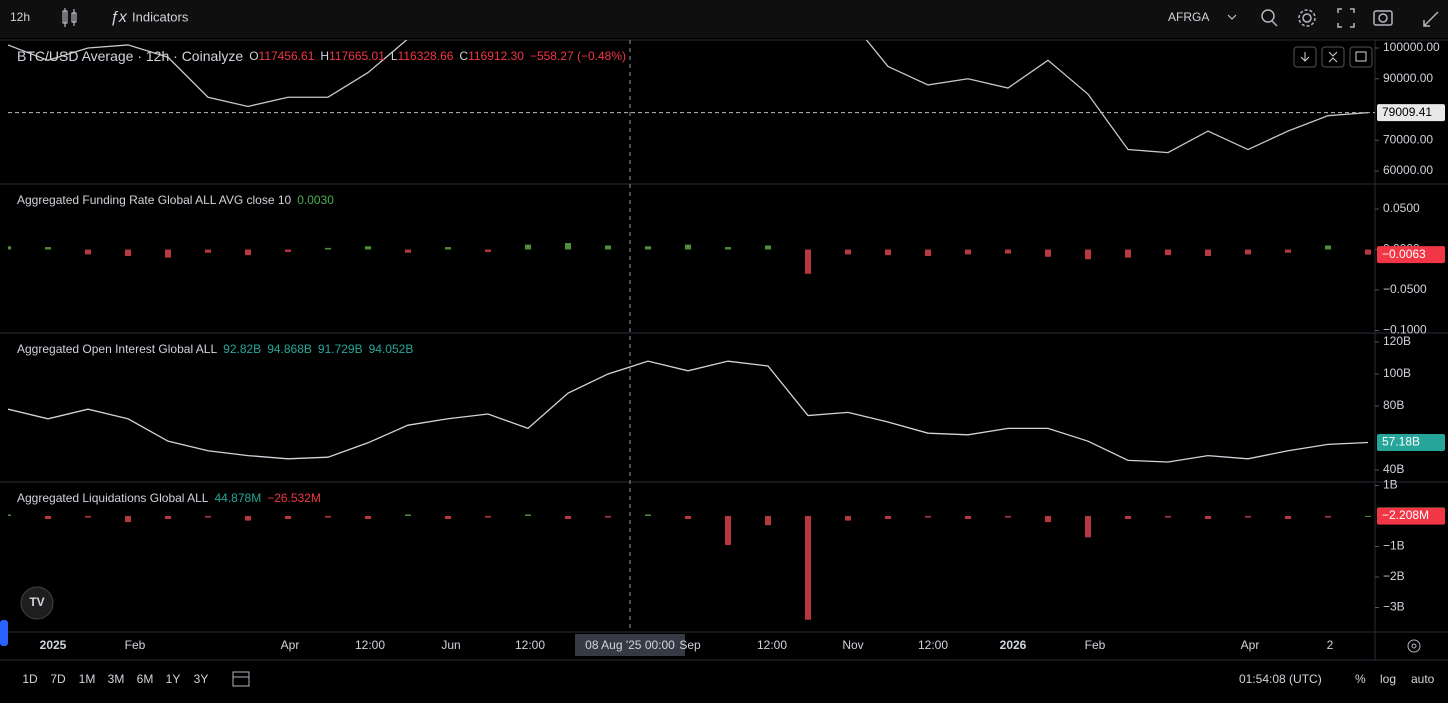 The width and height of the screenshot is (1448, 703). Describe the element at coordinates (1414, 646) in the screenshot. I see `settings-icon` at that location.